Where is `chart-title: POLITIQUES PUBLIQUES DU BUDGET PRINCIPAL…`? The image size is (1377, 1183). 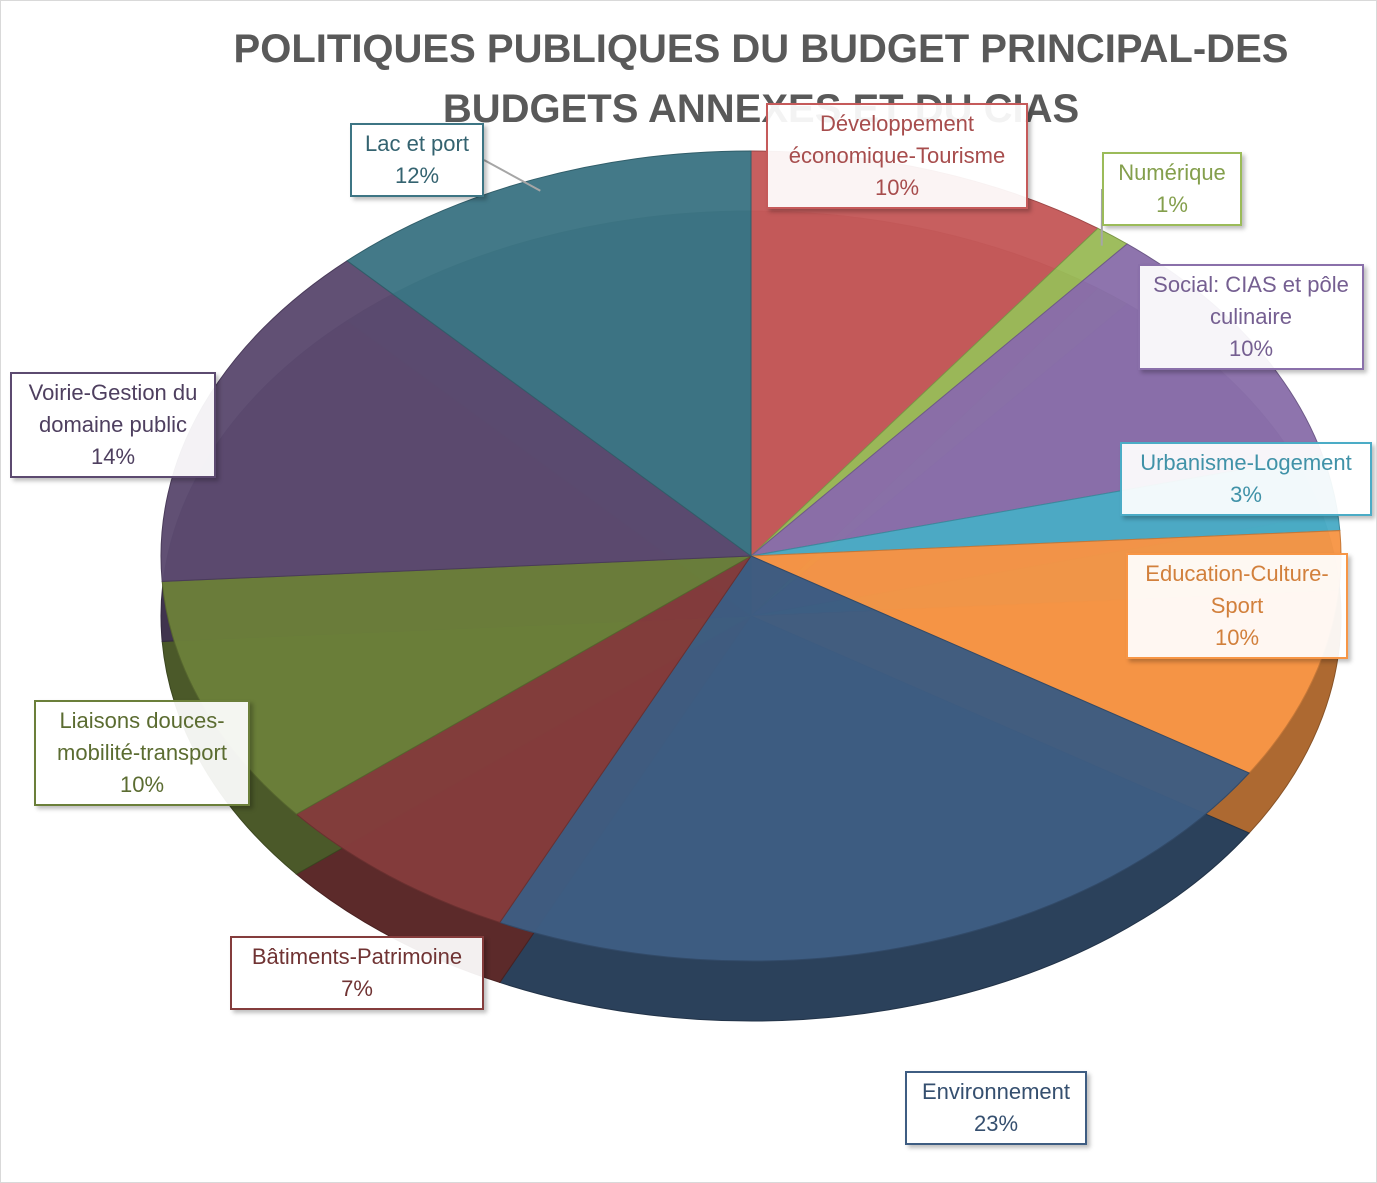
chart-title: POLITIQUES PUBLIQUES DU BUDGET PRINCIPAL… is located at coordinates (761, 79).